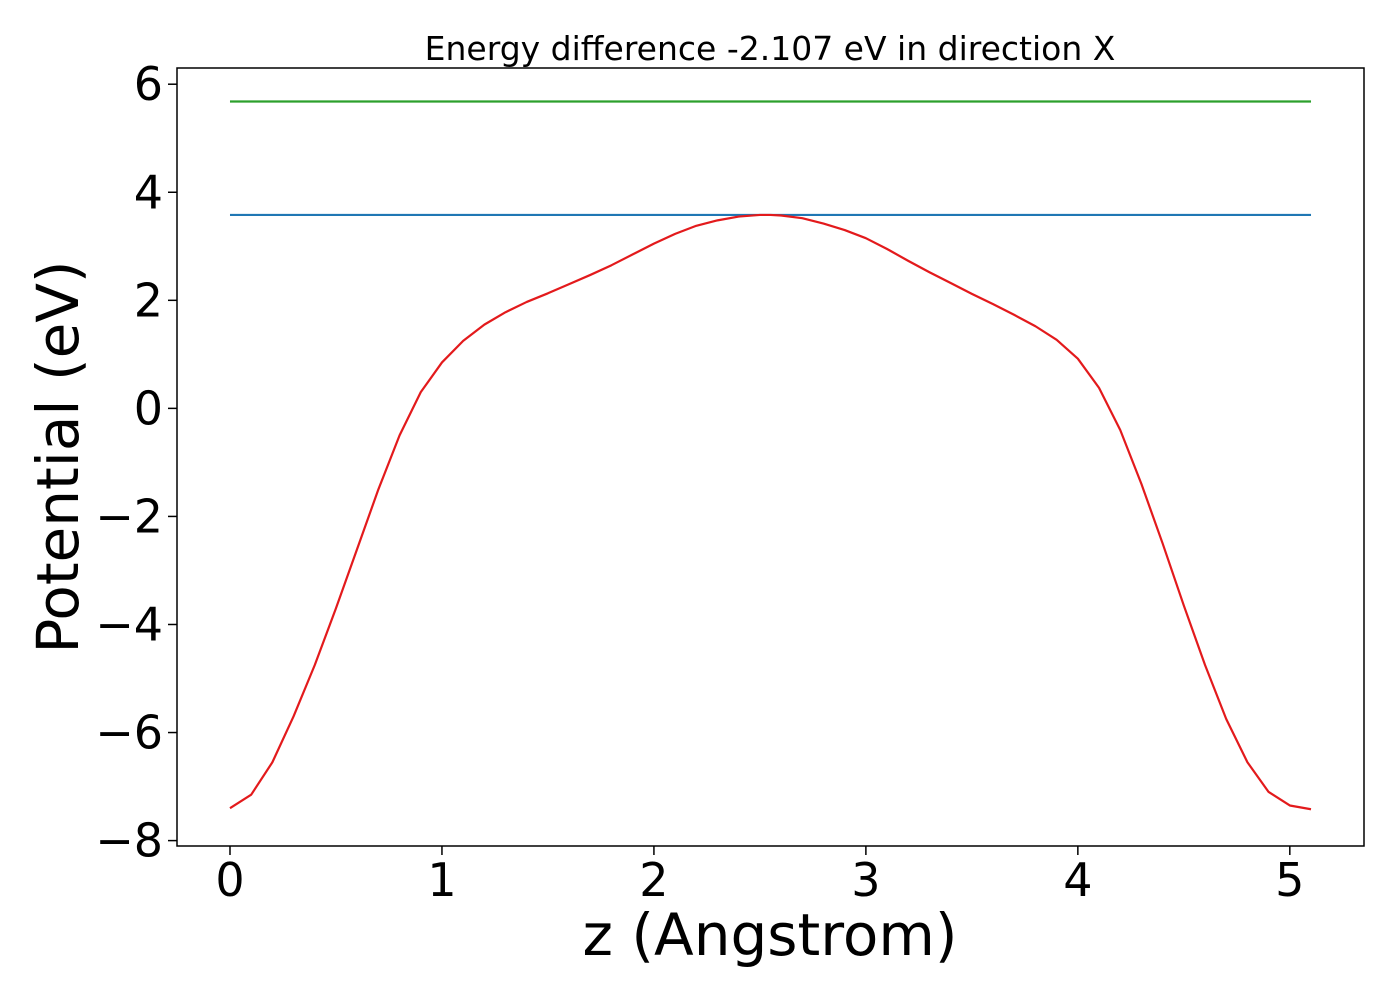 The height and width of the screenshot is (1000, 1400). I want to click on x-tick-label: 2, so click(653, 880).